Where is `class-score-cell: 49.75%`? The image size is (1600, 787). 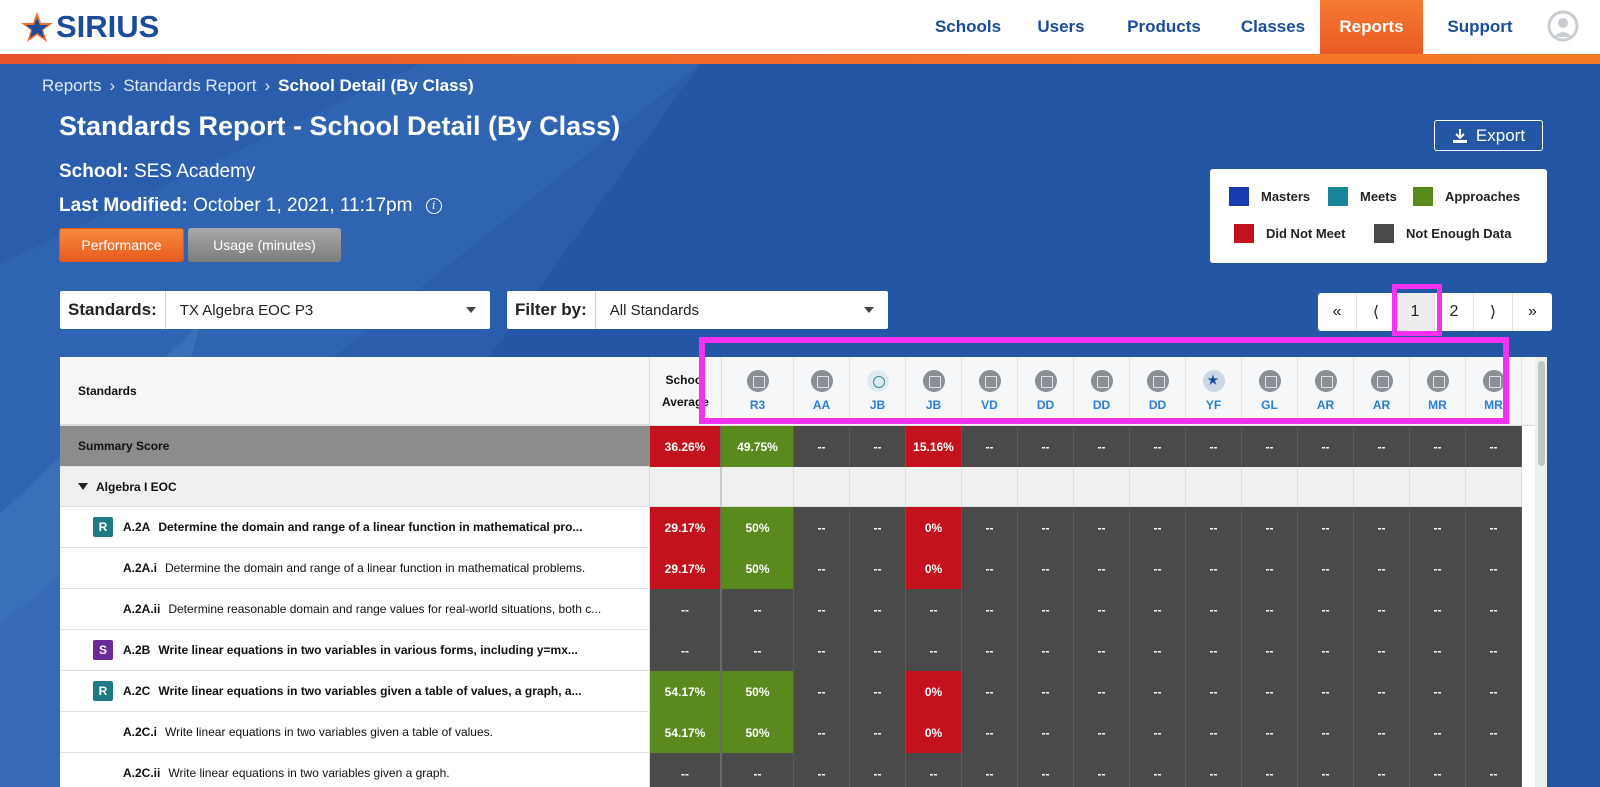 class-score-cell: 49.75% is located at coordinates (758, 446).